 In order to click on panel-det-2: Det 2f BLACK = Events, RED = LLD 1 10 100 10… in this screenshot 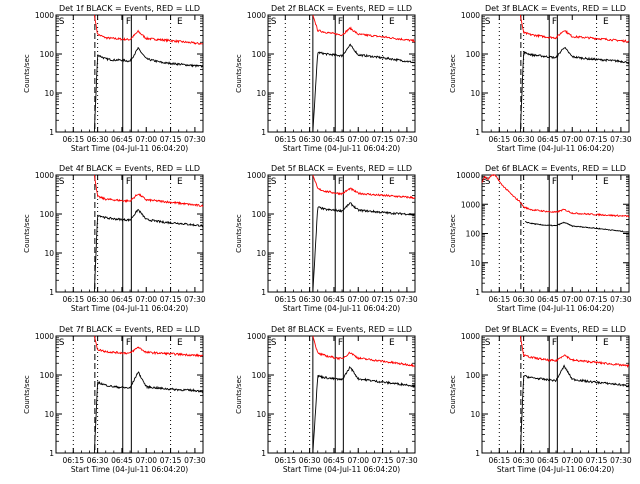, I will do `click(326, 78)`.